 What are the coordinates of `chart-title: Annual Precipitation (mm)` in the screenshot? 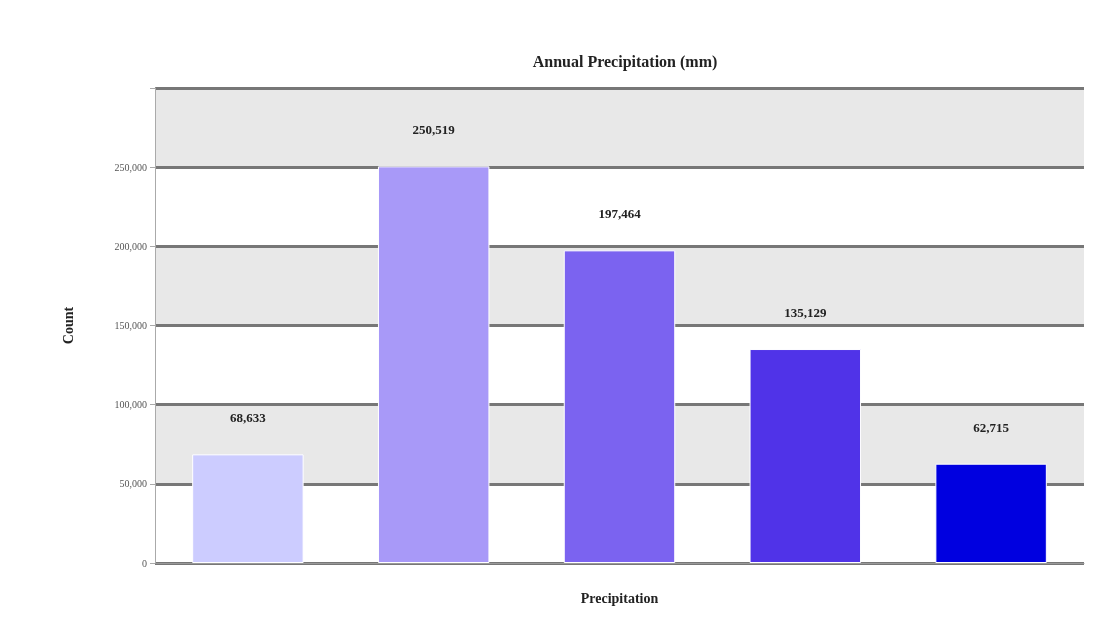 It's located at (625, 61).